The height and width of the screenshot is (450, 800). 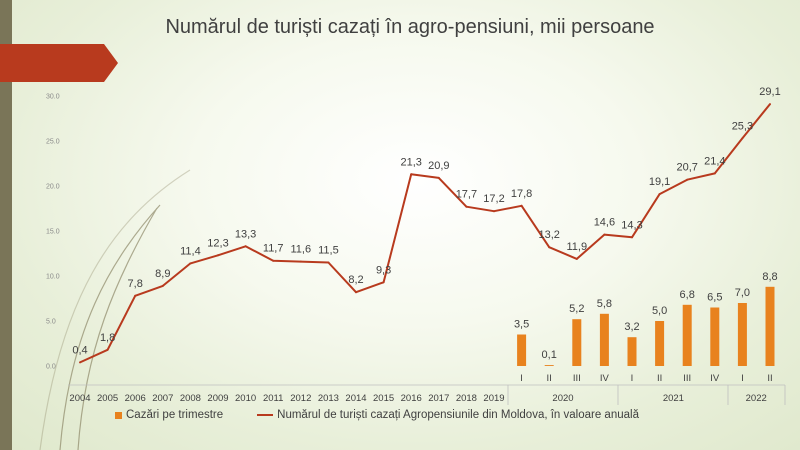 What do you see at coordinates (301, 250) in the screenshot?
I see `line-data-label: 11,6` at bounding box center [301, 250].